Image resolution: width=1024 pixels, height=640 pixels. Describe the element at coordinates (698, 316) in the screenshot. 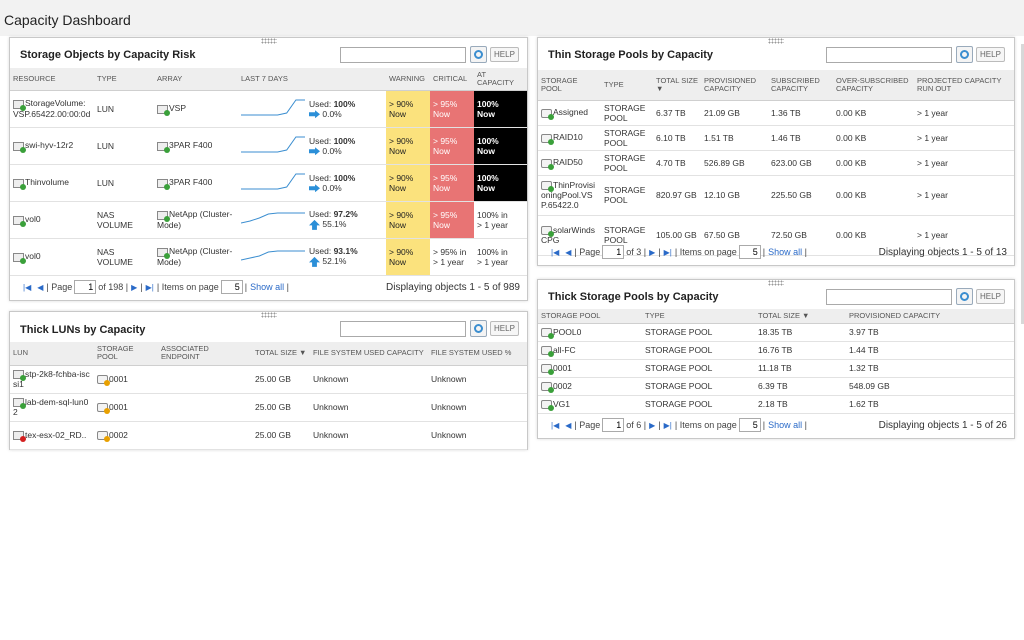

I see `thick-col-header: TYPE` at that location.